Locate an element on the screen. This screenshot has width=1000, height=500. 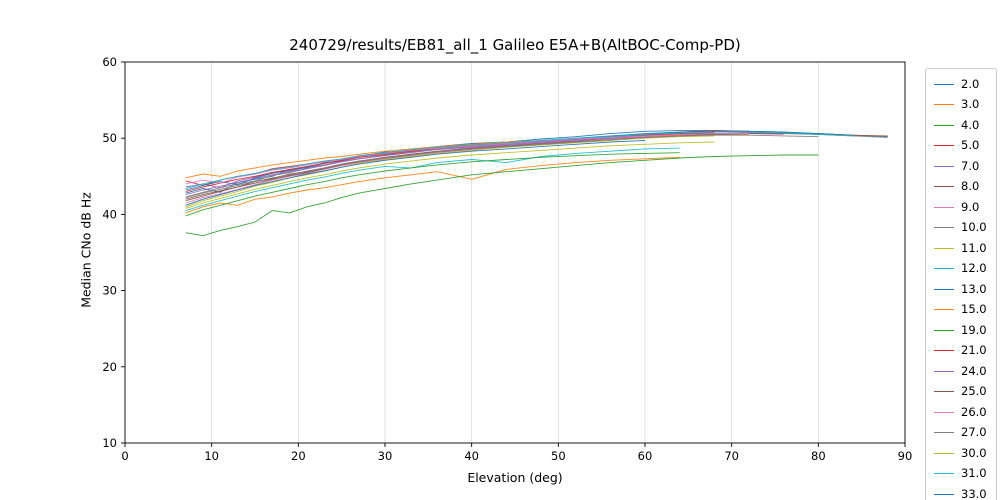
legend-label: 24.0 is located at coordinates (974, 370).